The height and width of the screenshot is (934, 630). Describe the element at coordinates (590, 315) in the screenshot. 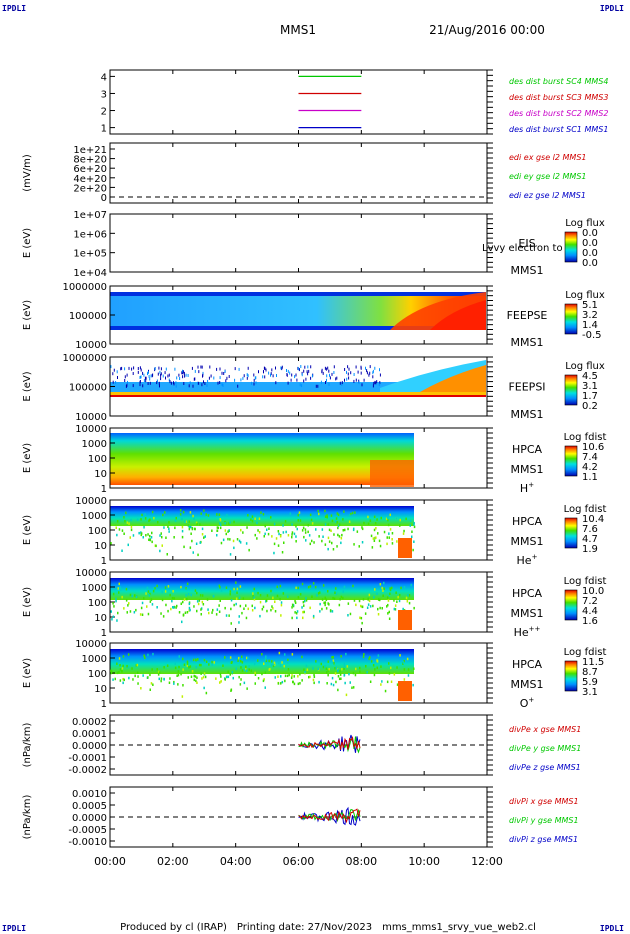

I see `colorbar-tick-label: 3.2` at that location.